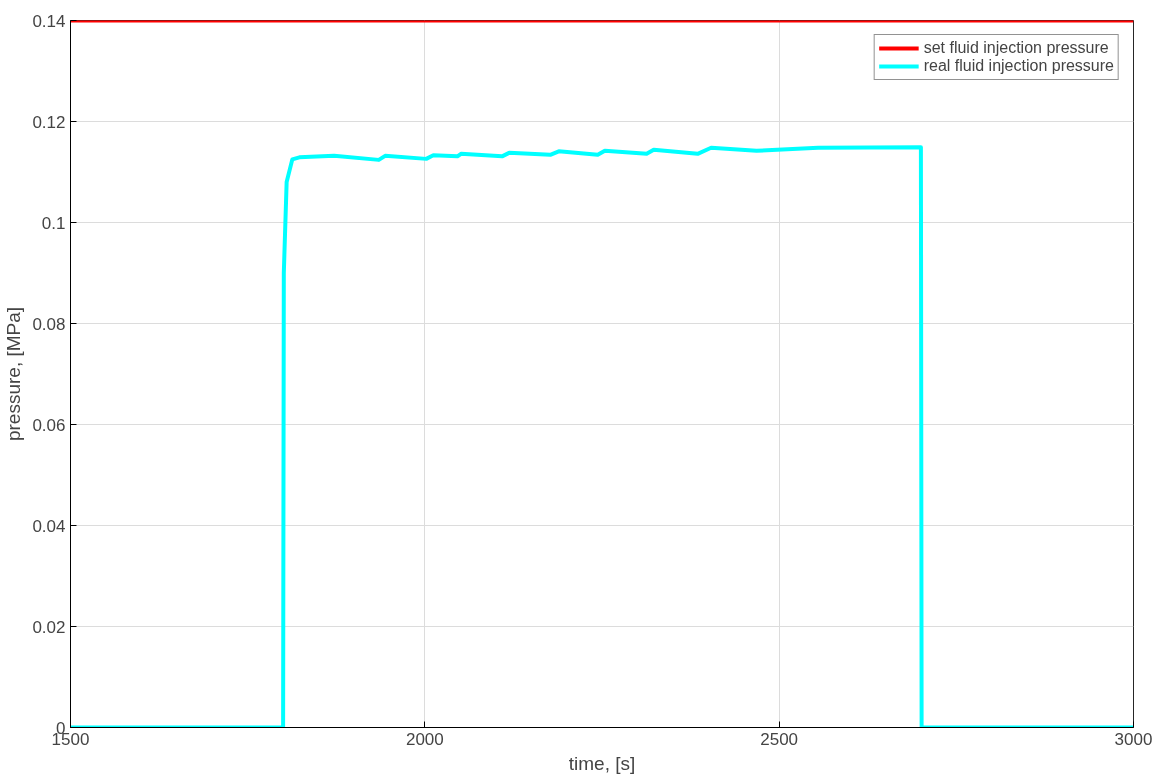  Describe the element at coordinates (602, 763) in the screenshot. I see `x-axis-title: time, [s]` at that location.